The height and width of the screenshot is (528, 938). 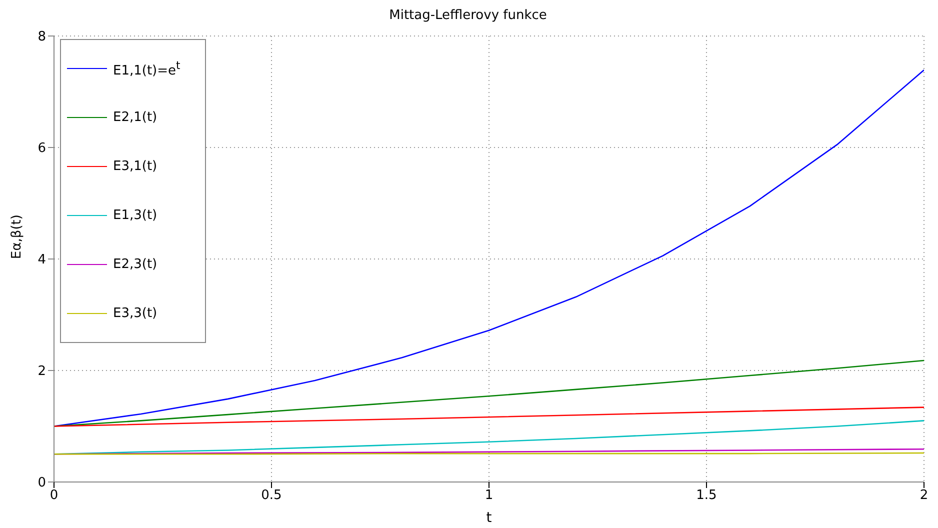 I want to click on y-tick-label: 0, so click(x=42, y=483).